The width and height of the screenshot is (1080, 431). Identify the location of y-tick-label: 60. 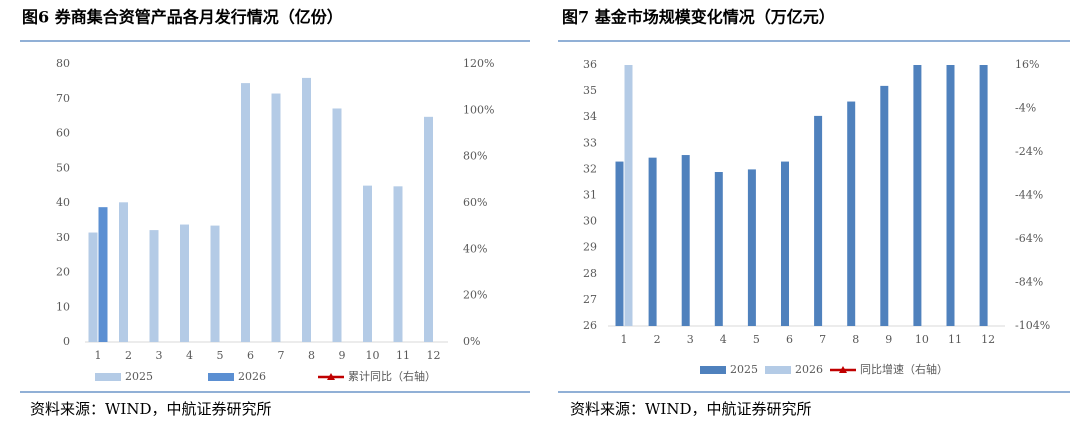
(63, 133).